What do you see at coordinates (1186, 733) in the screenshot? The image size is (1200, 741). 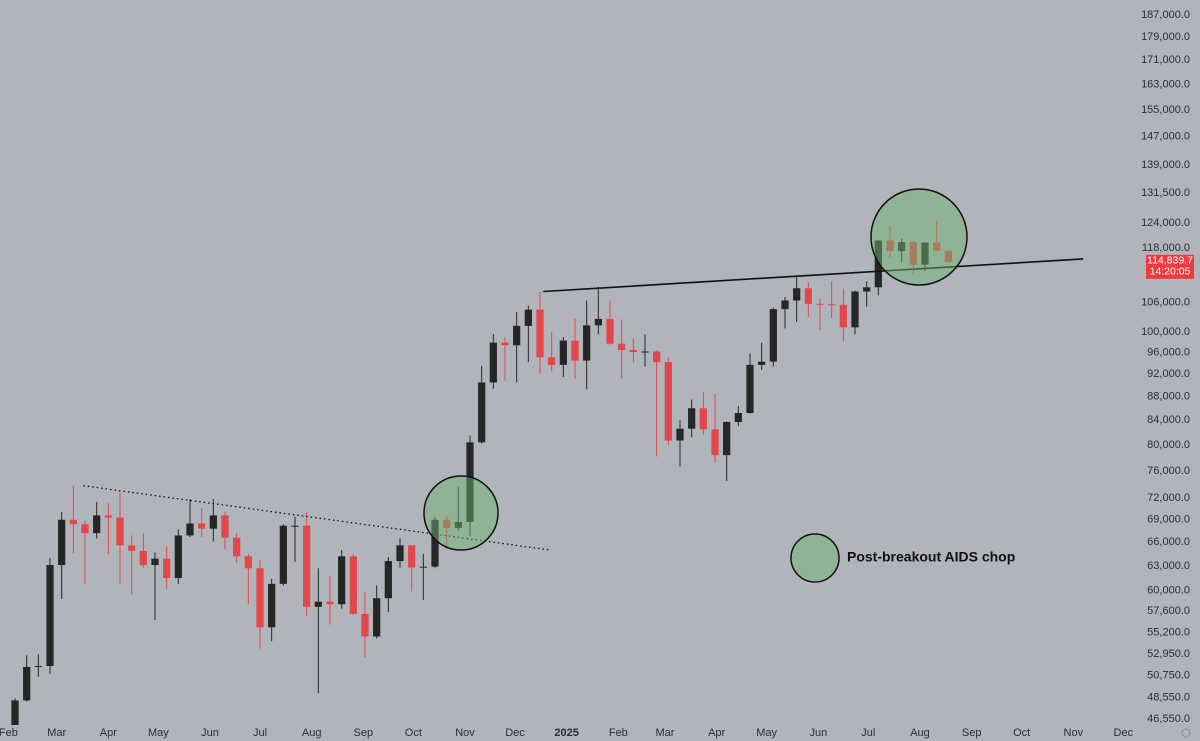 I see `settings-icon` at bounding box center [1186, 733].